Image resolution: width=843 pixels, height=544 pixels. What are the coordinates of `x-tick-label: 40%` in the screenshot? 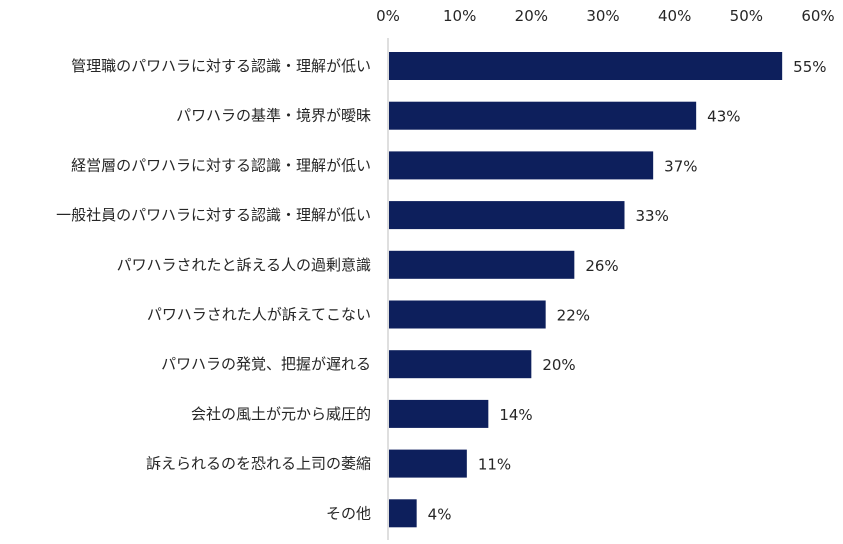 It's located at (674, 16).